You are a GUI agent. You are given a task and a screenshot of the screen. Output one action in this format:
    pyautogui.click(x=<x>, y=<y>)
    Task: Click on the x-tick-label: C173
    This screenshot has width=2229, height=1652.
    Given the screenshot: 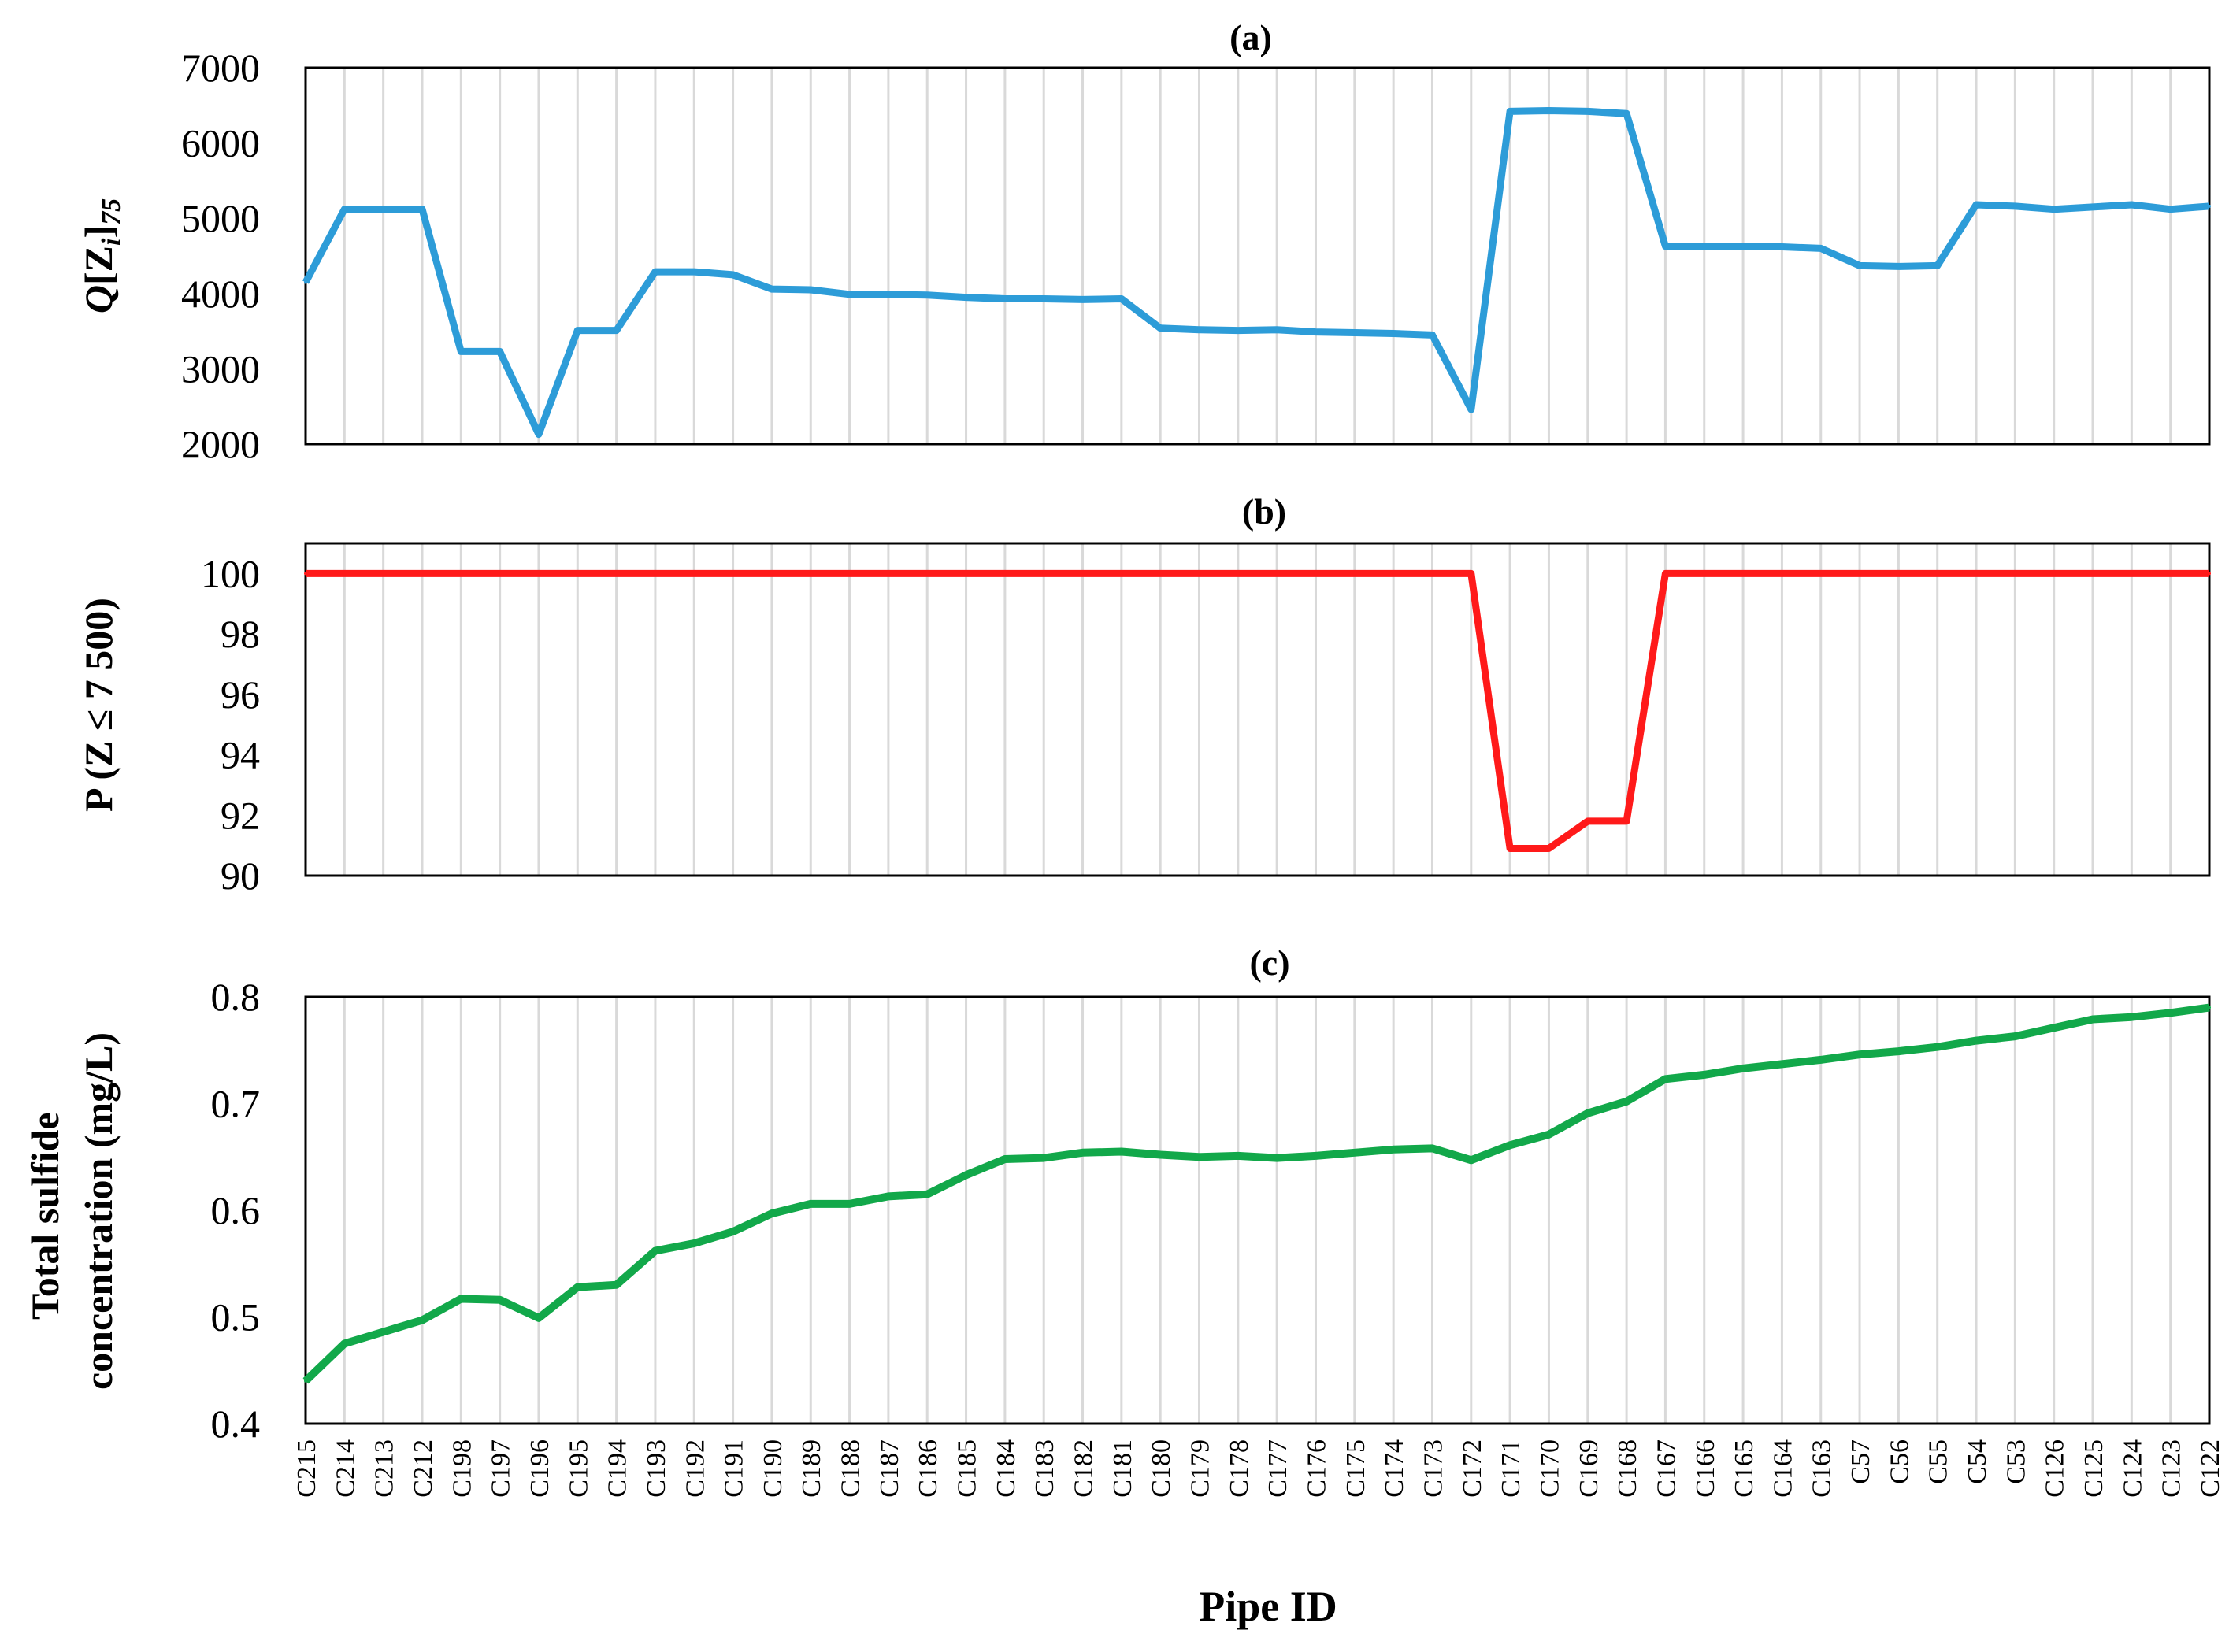 What is the action you would take?
    pyautogui.click(x=1433, y=1468)
    